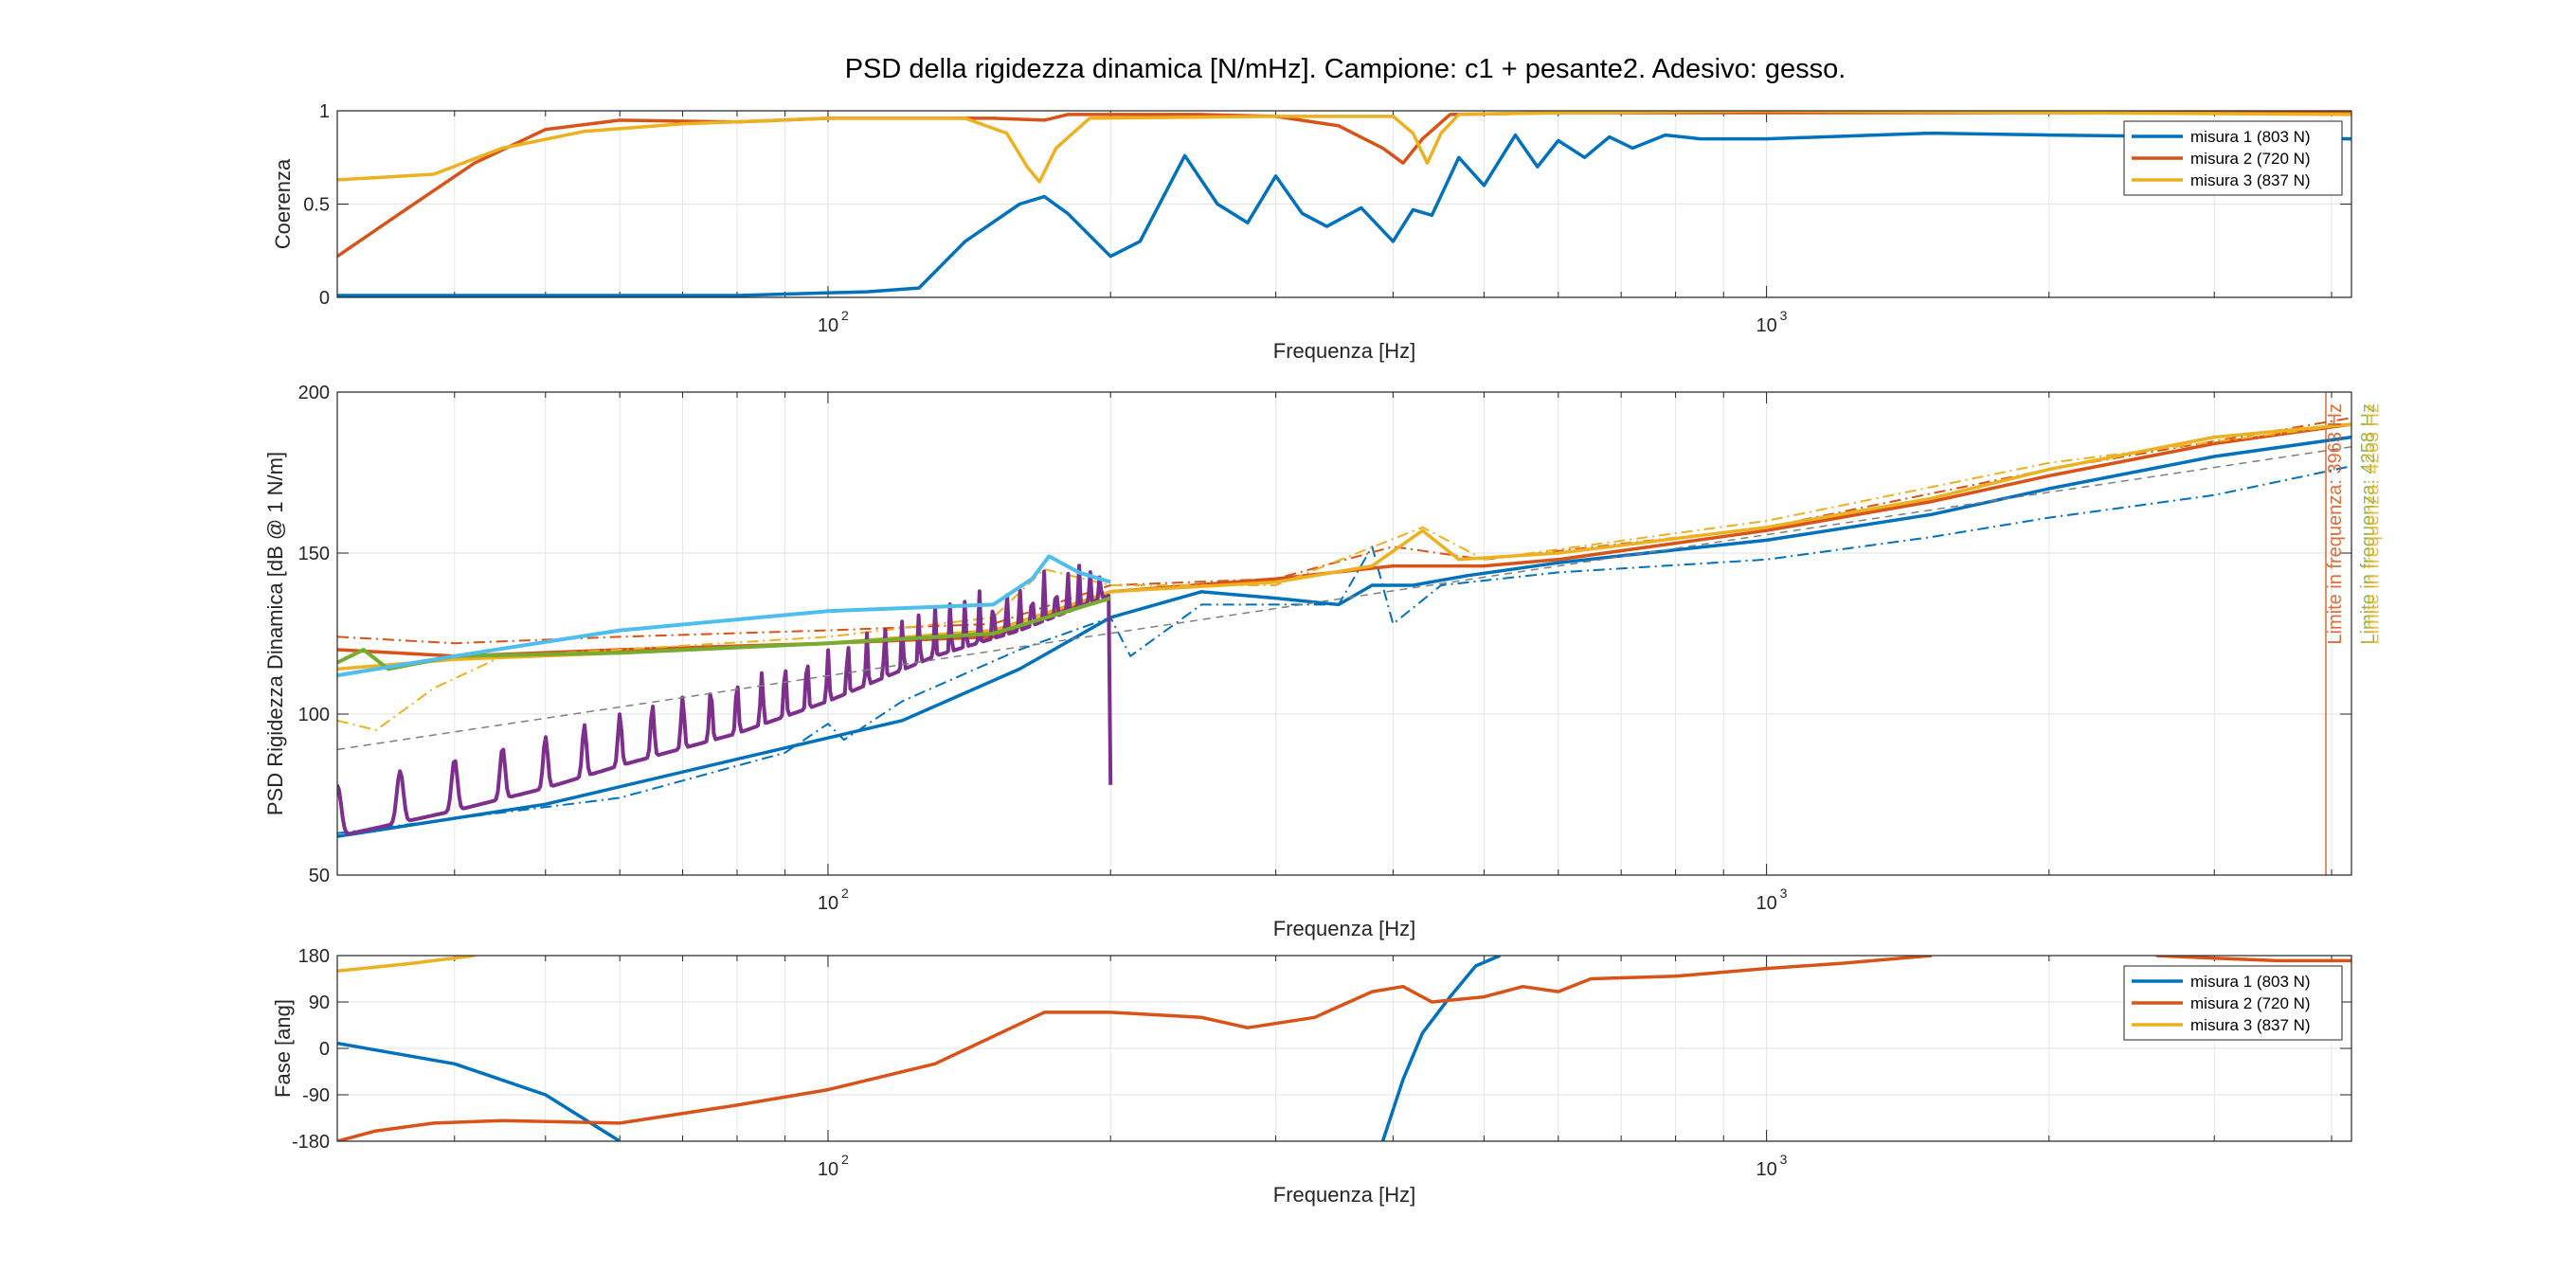  I want to click on y-axis-label: Fase [ang], so click(283, 1048).